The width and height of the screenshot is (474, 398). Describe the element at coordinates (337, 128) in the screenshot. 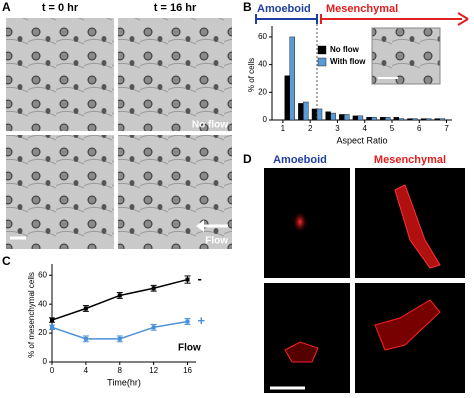

I see `x-tick-label: 3` at that location.